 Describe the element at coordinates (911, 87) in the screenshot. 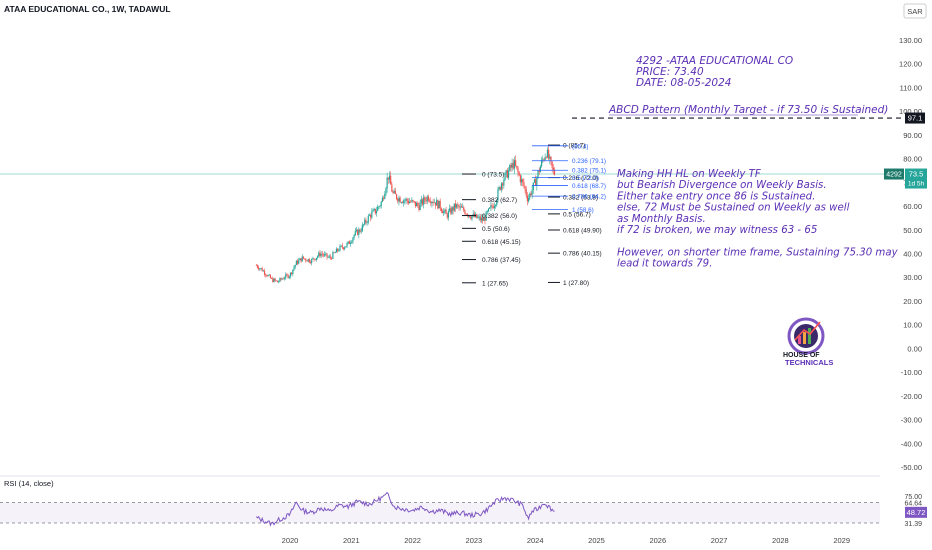

I see `price-tick-label: 110.00` at that location.